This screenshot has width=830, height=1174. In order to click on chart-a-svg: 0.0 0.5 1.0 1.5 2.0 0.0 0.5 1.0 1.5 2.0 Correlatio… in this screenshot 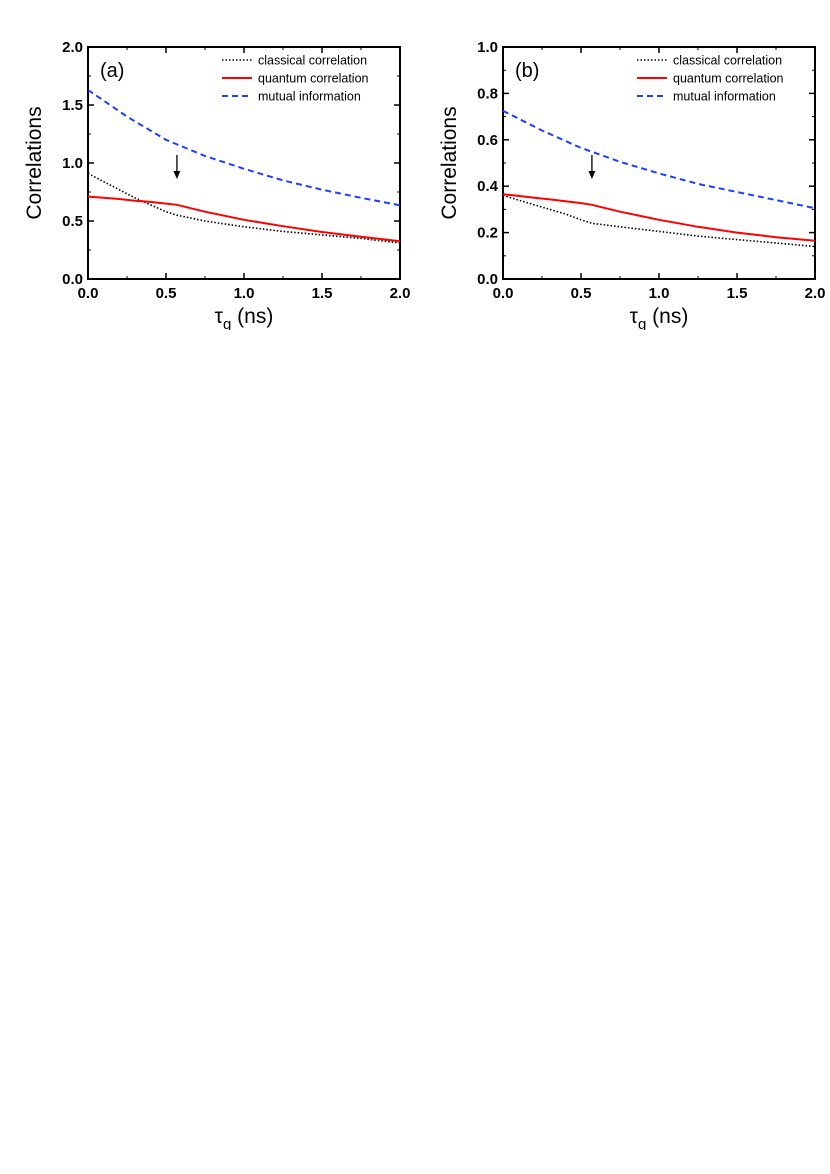, I will do `click(217, 186)`.